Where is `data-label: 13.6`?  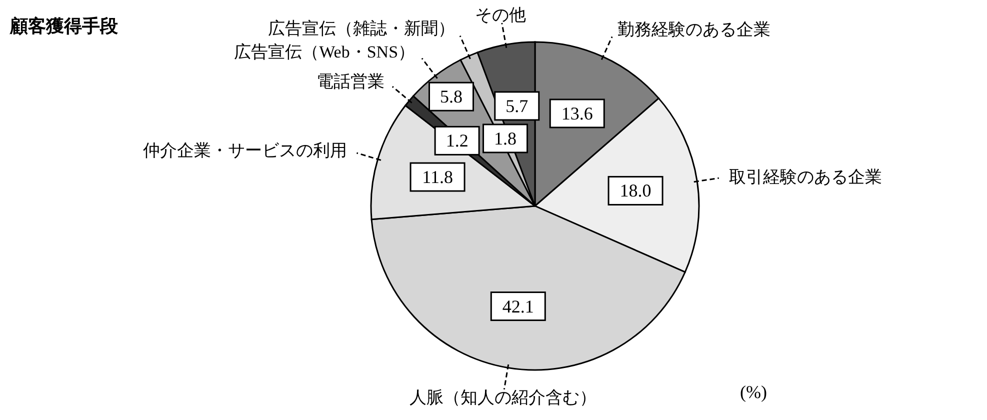 data-label: 13.6 is located at coordinates (577, 113).